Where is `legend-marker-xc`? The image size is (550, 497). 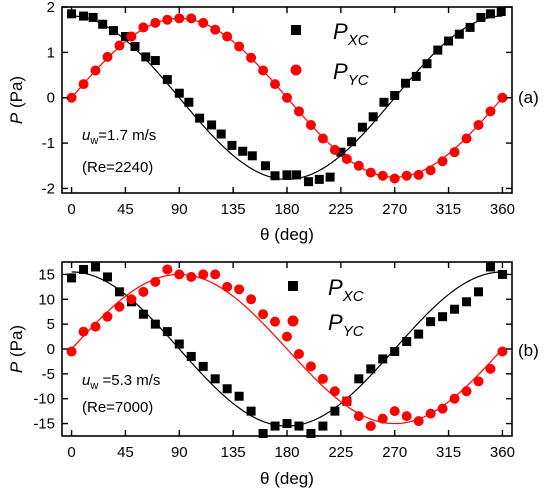 legend-marker-xc is located at coordinates (296, 30).